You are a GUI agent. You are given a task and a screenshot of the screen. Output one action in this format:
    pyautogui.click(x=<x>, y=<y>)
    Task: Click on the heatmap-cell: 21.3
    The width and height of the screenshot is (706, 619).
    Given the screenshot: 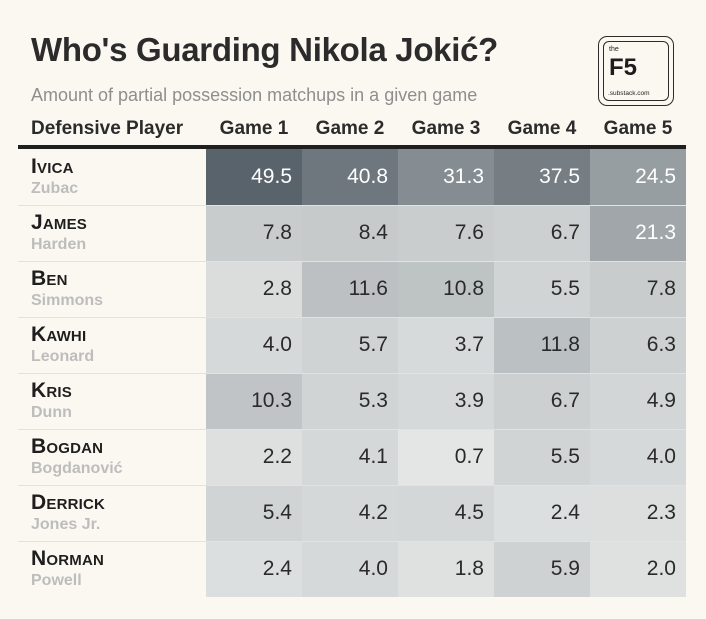 What is the action you would take?
    pyautogui.click(x=638, y=233)
    